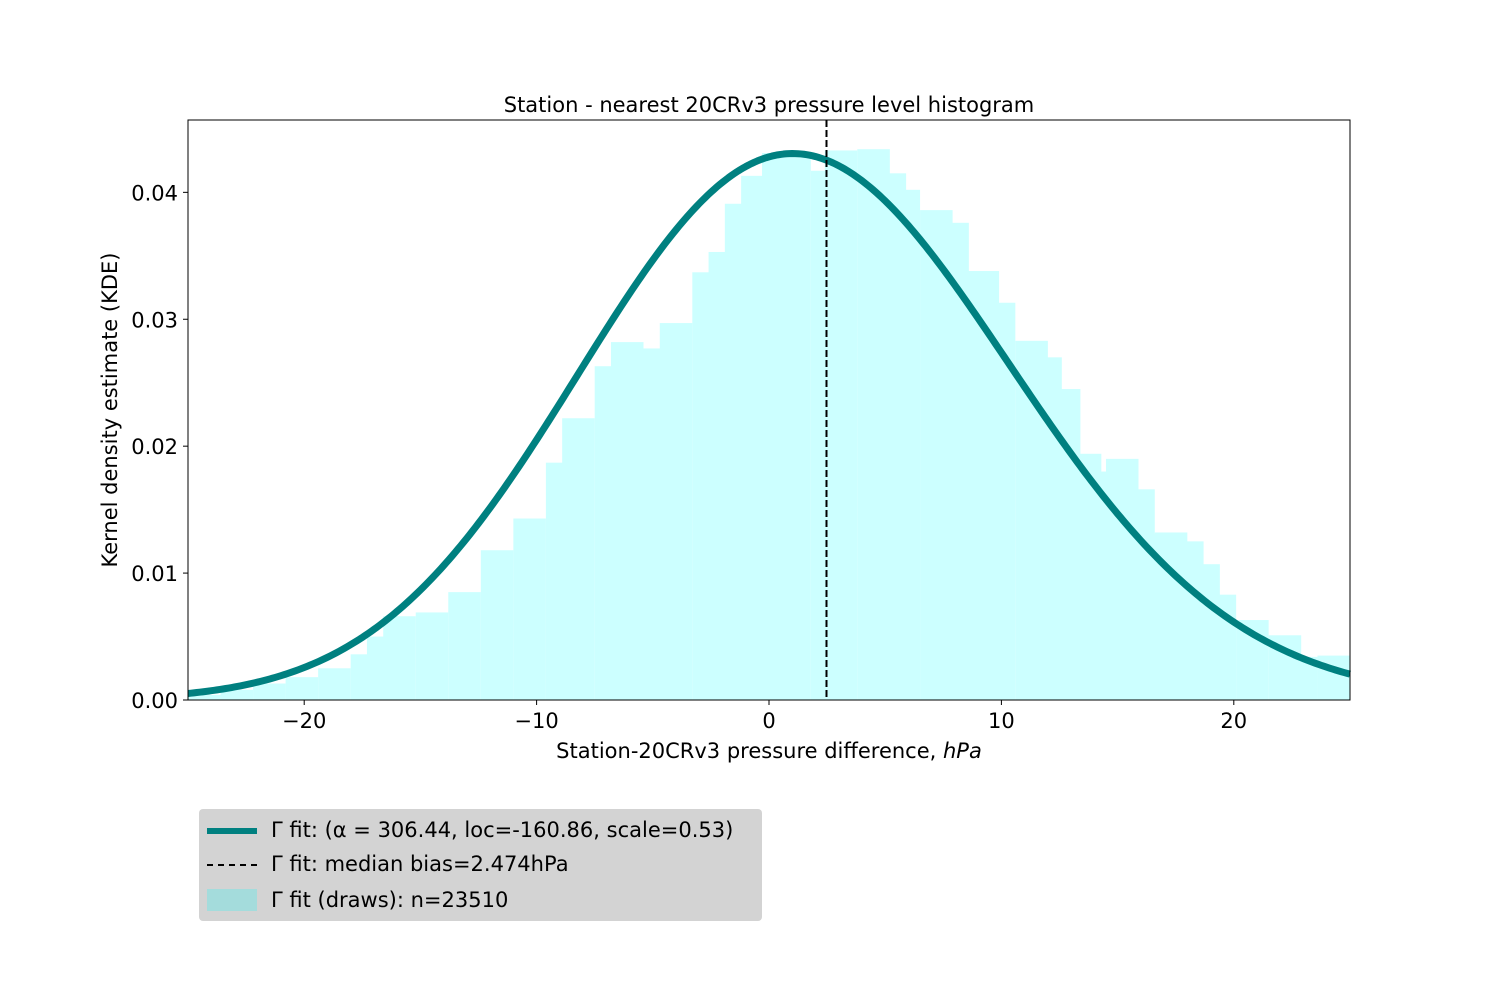 This screenshot has width=1500, height=1000. What do you see at coordinates (154, 447) in the screenshot?
I see `y-tick-label: 0.02` at bounding box center [154, 447].